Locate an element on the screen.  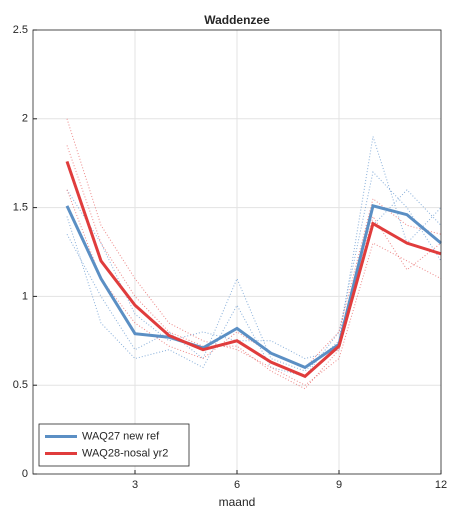
legend-box is located at coordinates (114, 445).